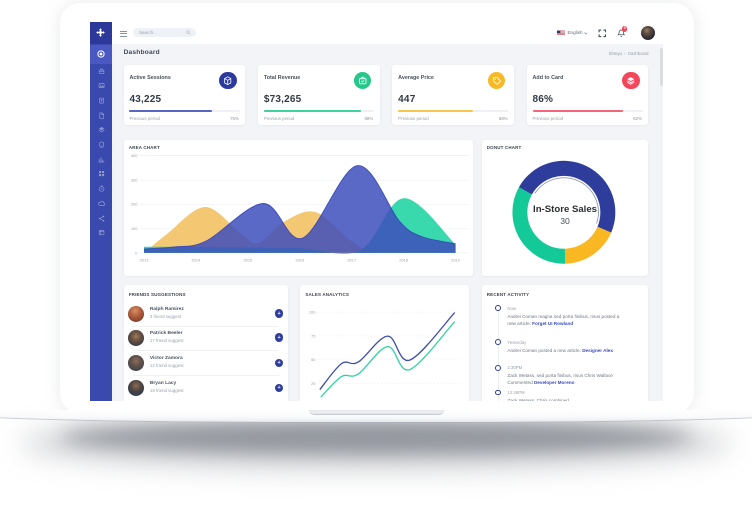 The image size is (752, 519). I want to click on svg-text: 2014, so click(196, 260).